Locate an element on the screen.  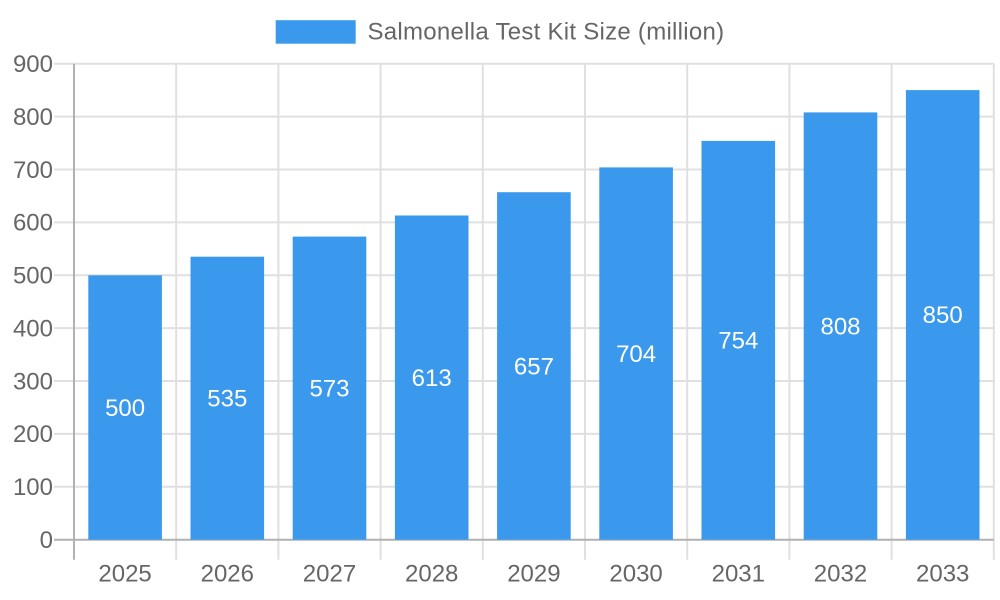
svg-text: 800 is located at coordinates (33, 117).